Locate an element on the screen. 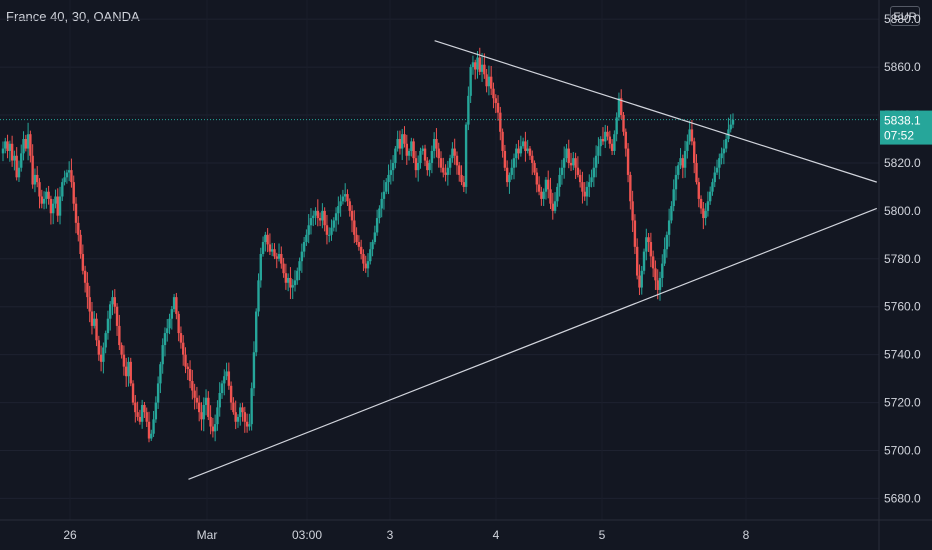  symbol-title: France 40, 30, OANDA is located at coordinates (73, 16).